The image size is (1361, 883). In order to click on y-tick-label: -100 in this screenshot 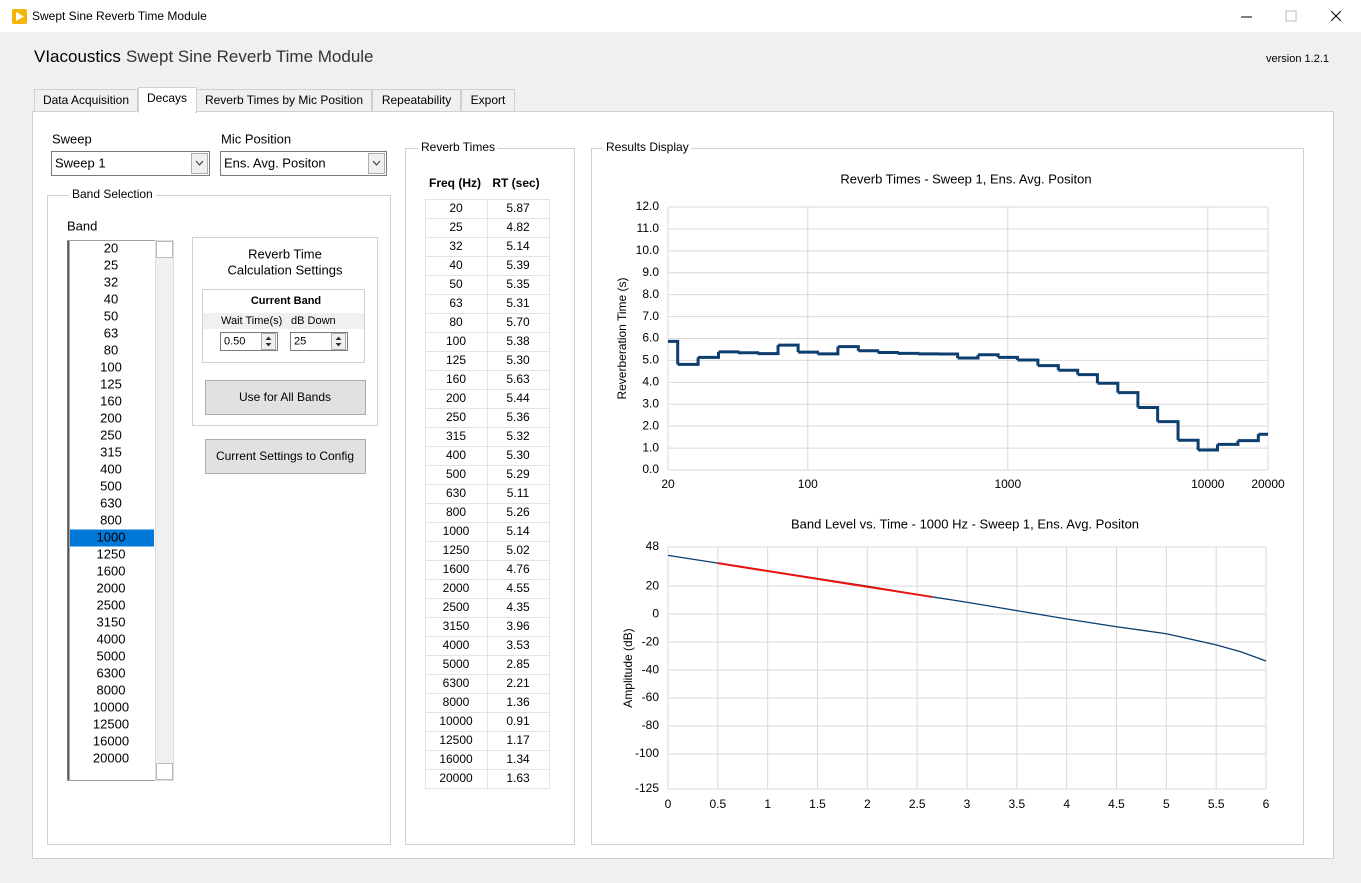, I will do `click(647, 753)`.